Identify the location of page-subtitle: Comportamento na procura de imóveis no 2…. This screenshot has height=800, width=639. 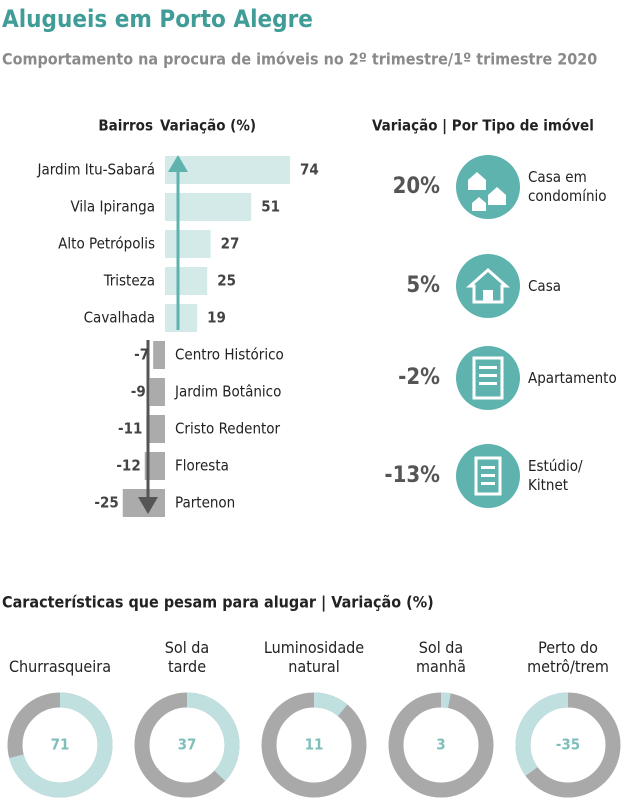
(299, 59).